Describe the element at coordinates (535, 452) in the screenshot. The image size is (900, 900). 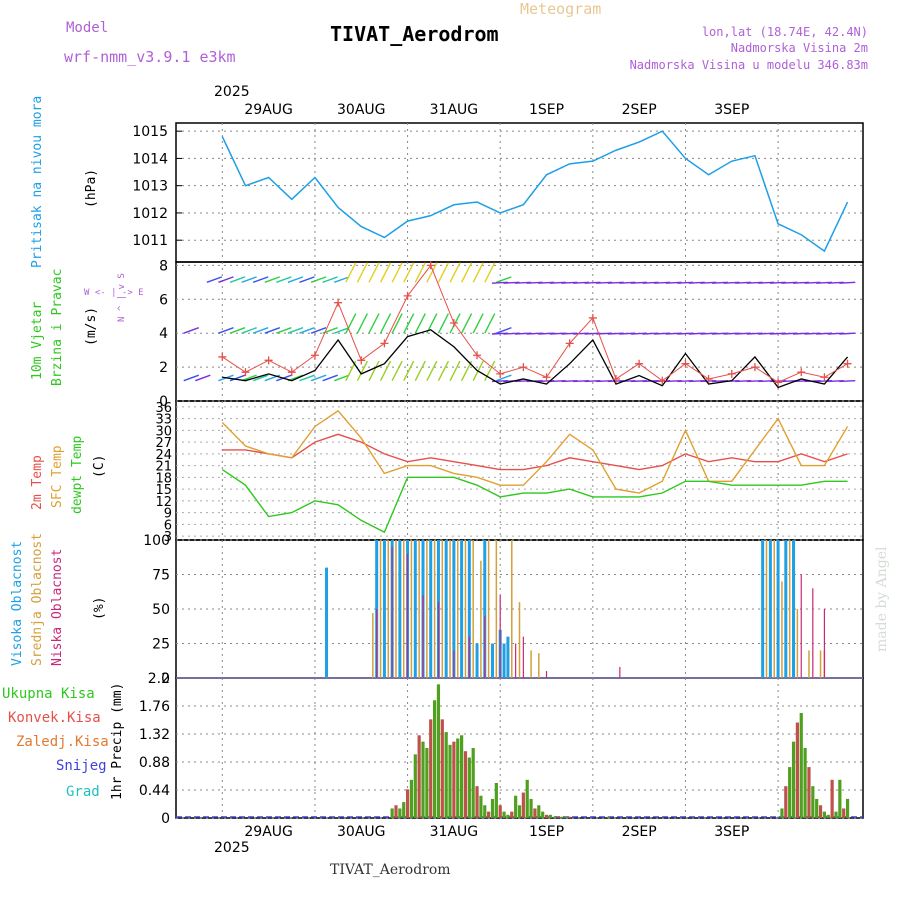
I see `temp2m-line` at that location.